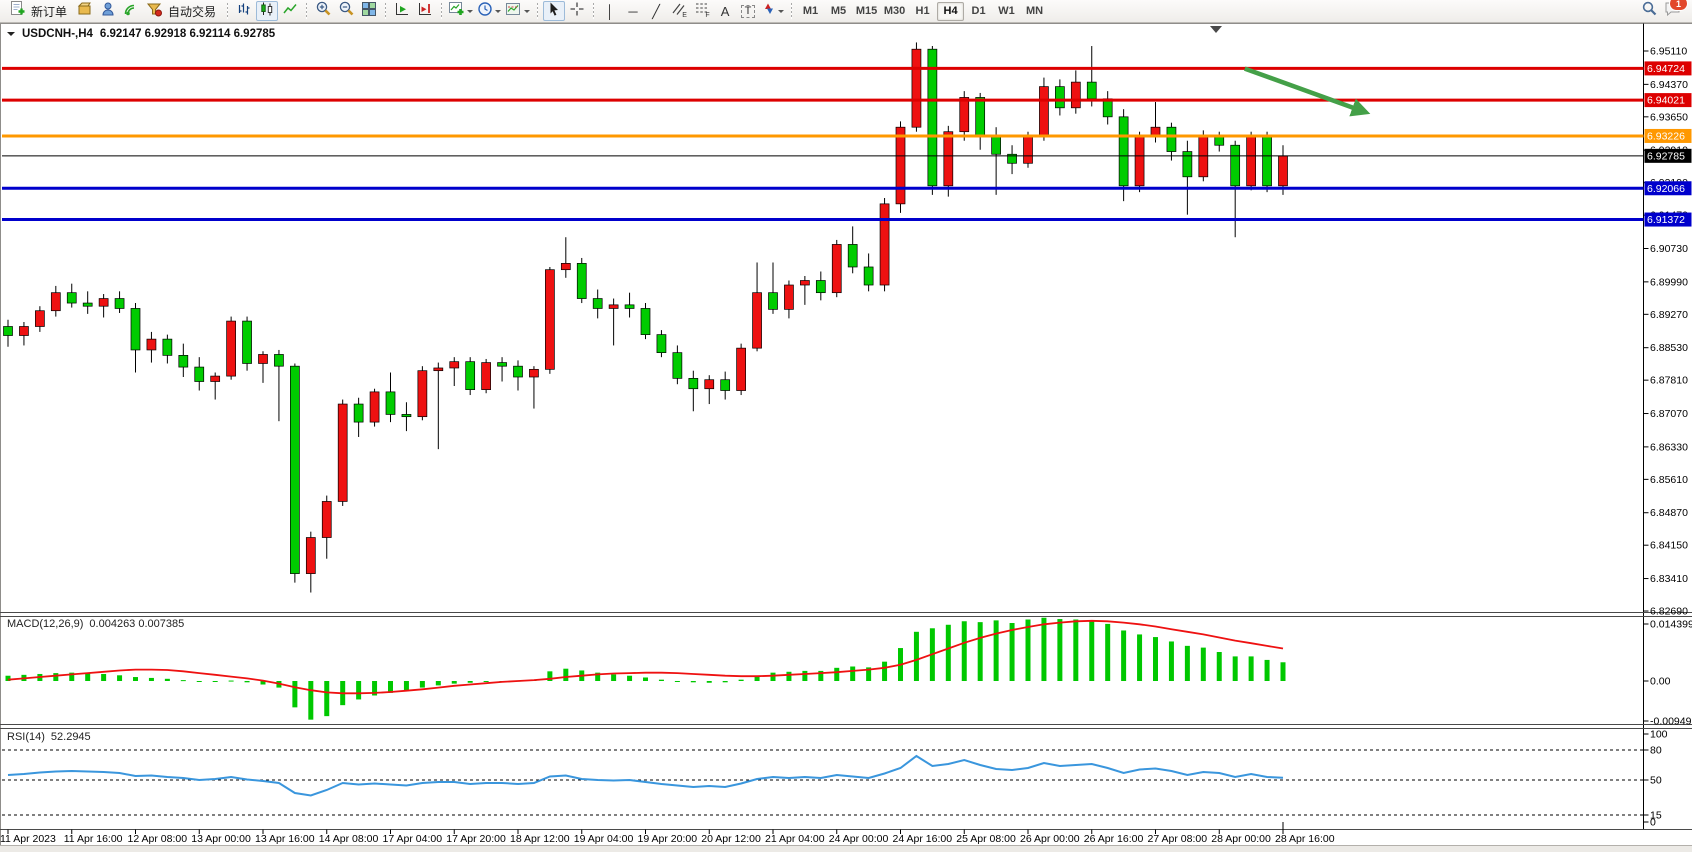 The height and width of the screenshot is (852, 1692). I want to click on rsi-line, so click(645, 775).